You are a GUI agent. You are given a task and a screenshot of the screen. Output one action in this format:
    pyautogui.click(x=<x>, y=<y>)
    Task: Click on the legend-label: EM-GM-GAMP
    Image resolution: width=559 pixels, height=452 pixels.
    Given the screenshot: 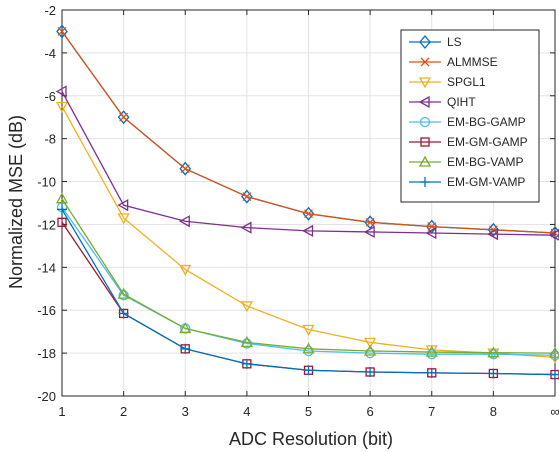 What is the action you would take?
    pyautogui.click(x=487, y=142)
    